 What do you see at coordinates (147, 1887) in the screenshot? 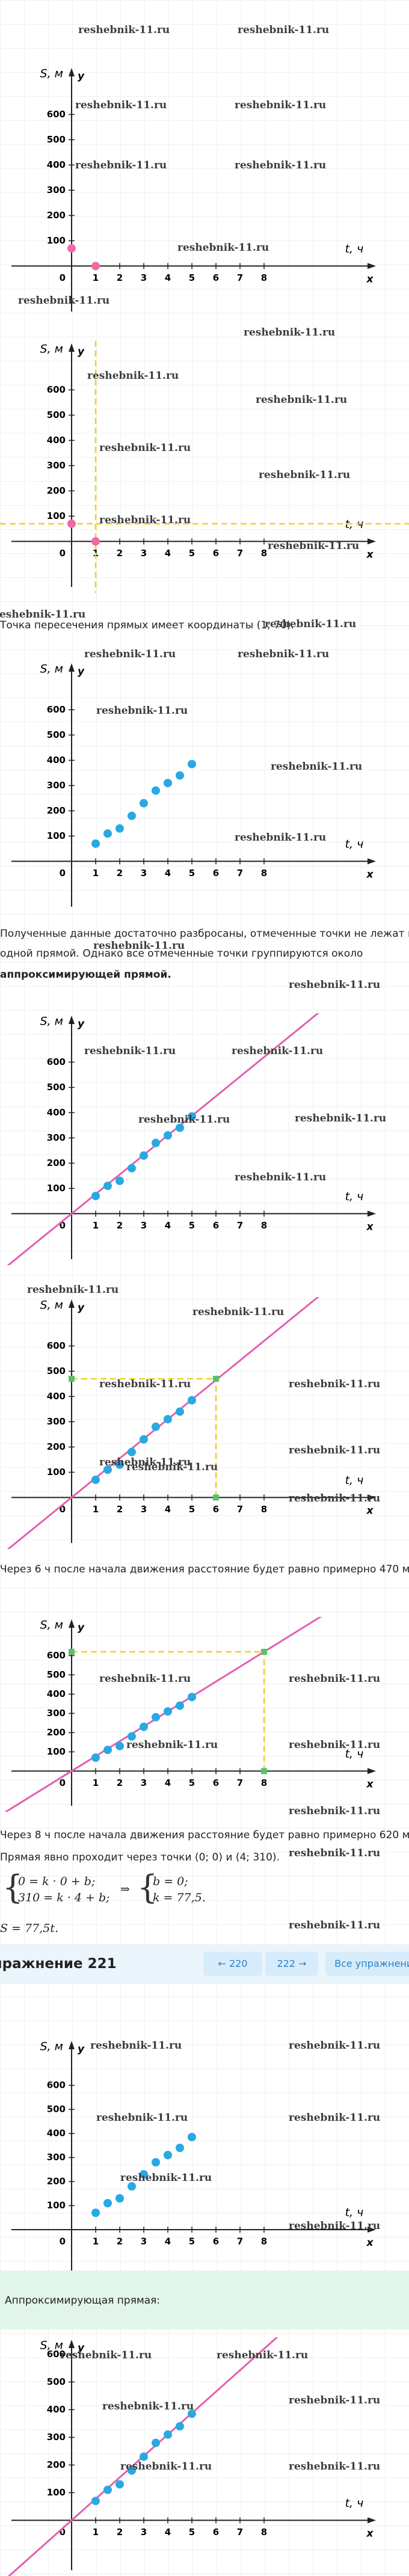
I see `brace: {` at bounding box center [147, 1887].